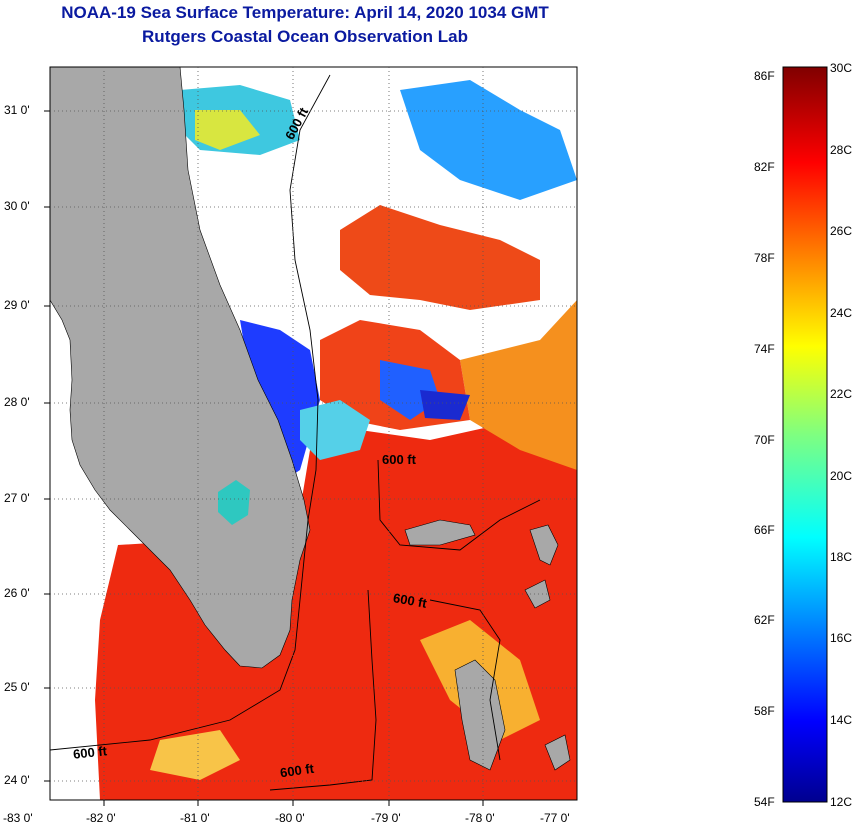 The height and width of the screenshot is (832, 864). Describe the element at coordinates (440, 532) in the screenshot. I see `grand-bahama` at that location.